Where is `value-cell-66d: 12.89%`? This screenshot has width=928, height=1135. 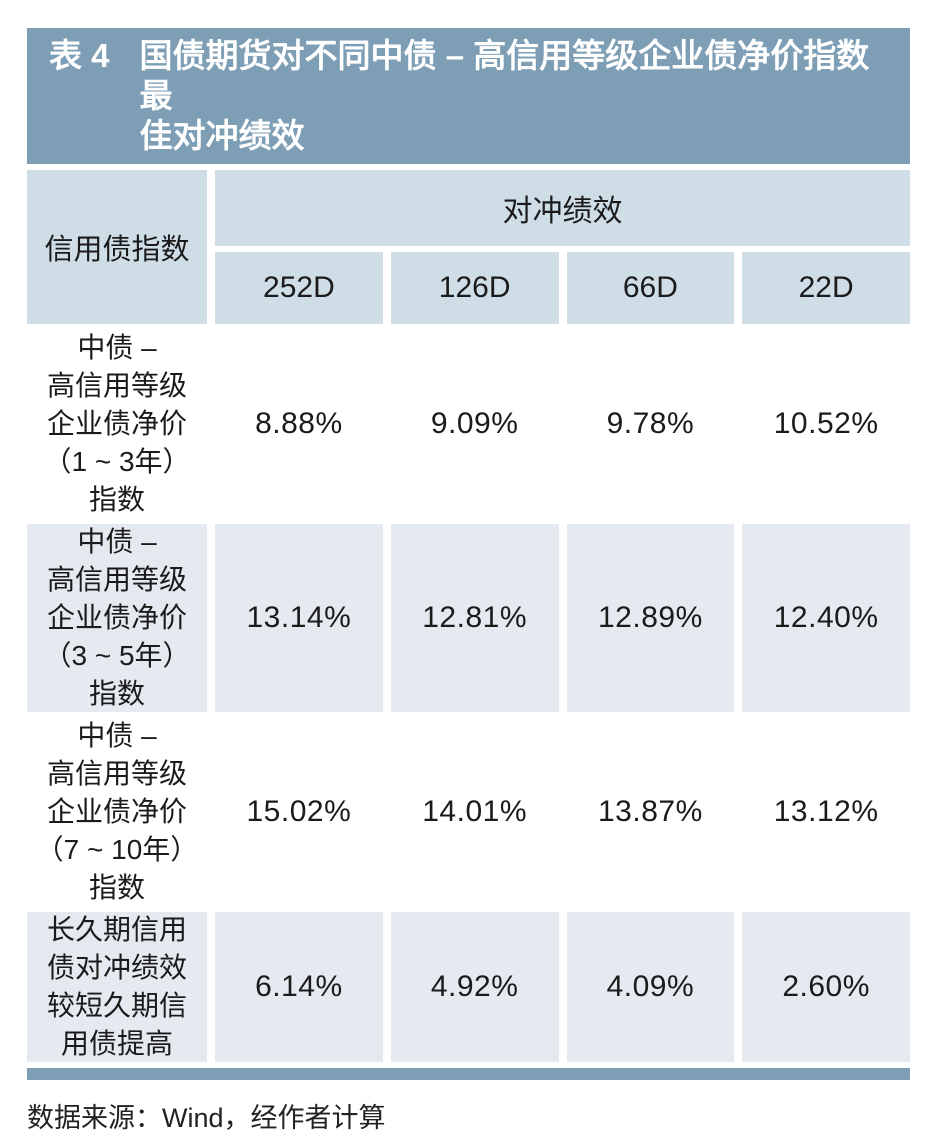
value-cell-66d: 12.89% is located at coordinates (650, 618).